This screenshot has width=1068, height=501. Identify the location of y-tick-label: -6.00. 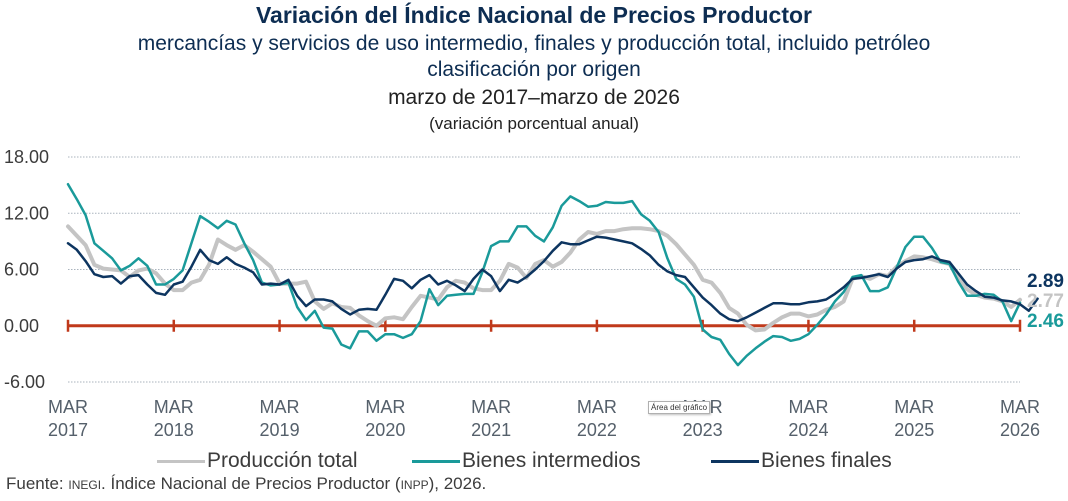
(24, 382).